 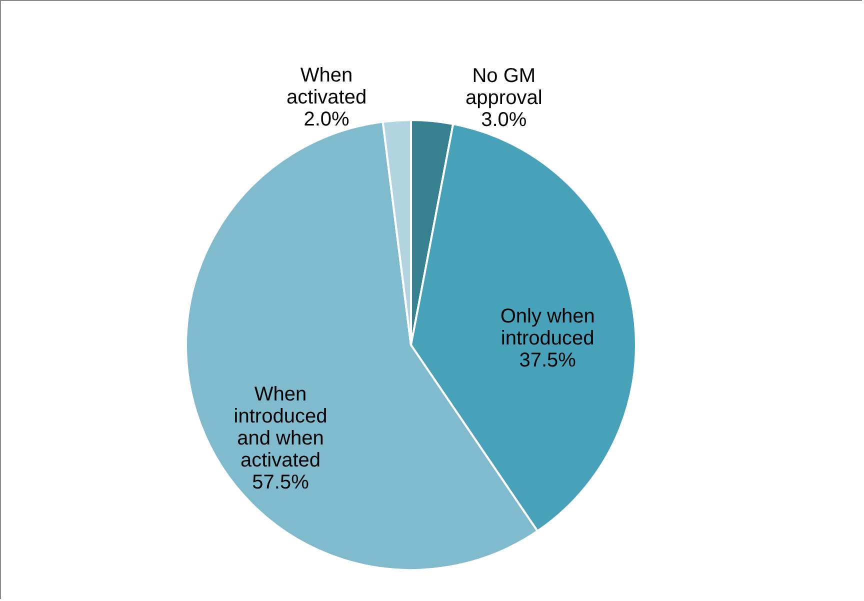 What do you see at coordinates (547, 328) in the screenshot?
I see `slice-label: Only when introduced` at bounding box center [547, 328].